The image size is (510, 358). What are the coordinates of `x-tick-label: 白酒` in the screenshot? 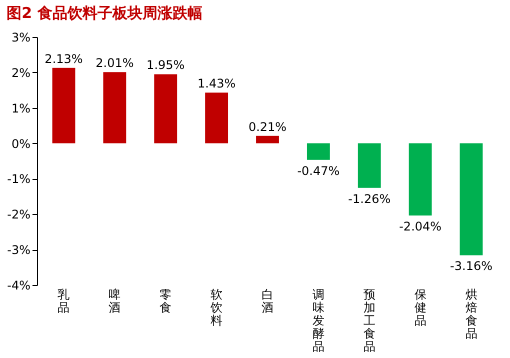 It's located at (268, 301).